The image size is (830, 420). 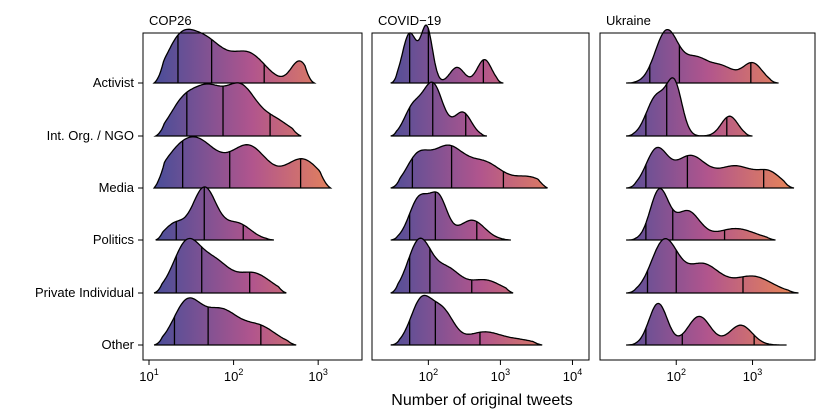 What do you see at coordinates (148, 375) in the screenshot?
I see `x-tick-label: 10¹` at bounding box center [148, 375].